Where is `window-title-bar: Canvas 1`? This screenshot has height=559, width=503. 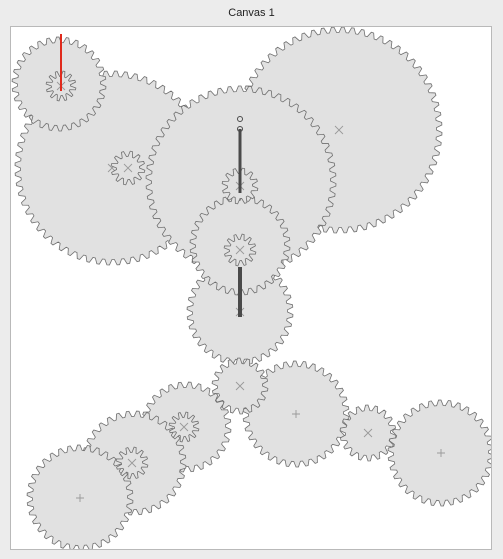 window-title-bar: Canvas 1 is located at coordinates (251, 13).